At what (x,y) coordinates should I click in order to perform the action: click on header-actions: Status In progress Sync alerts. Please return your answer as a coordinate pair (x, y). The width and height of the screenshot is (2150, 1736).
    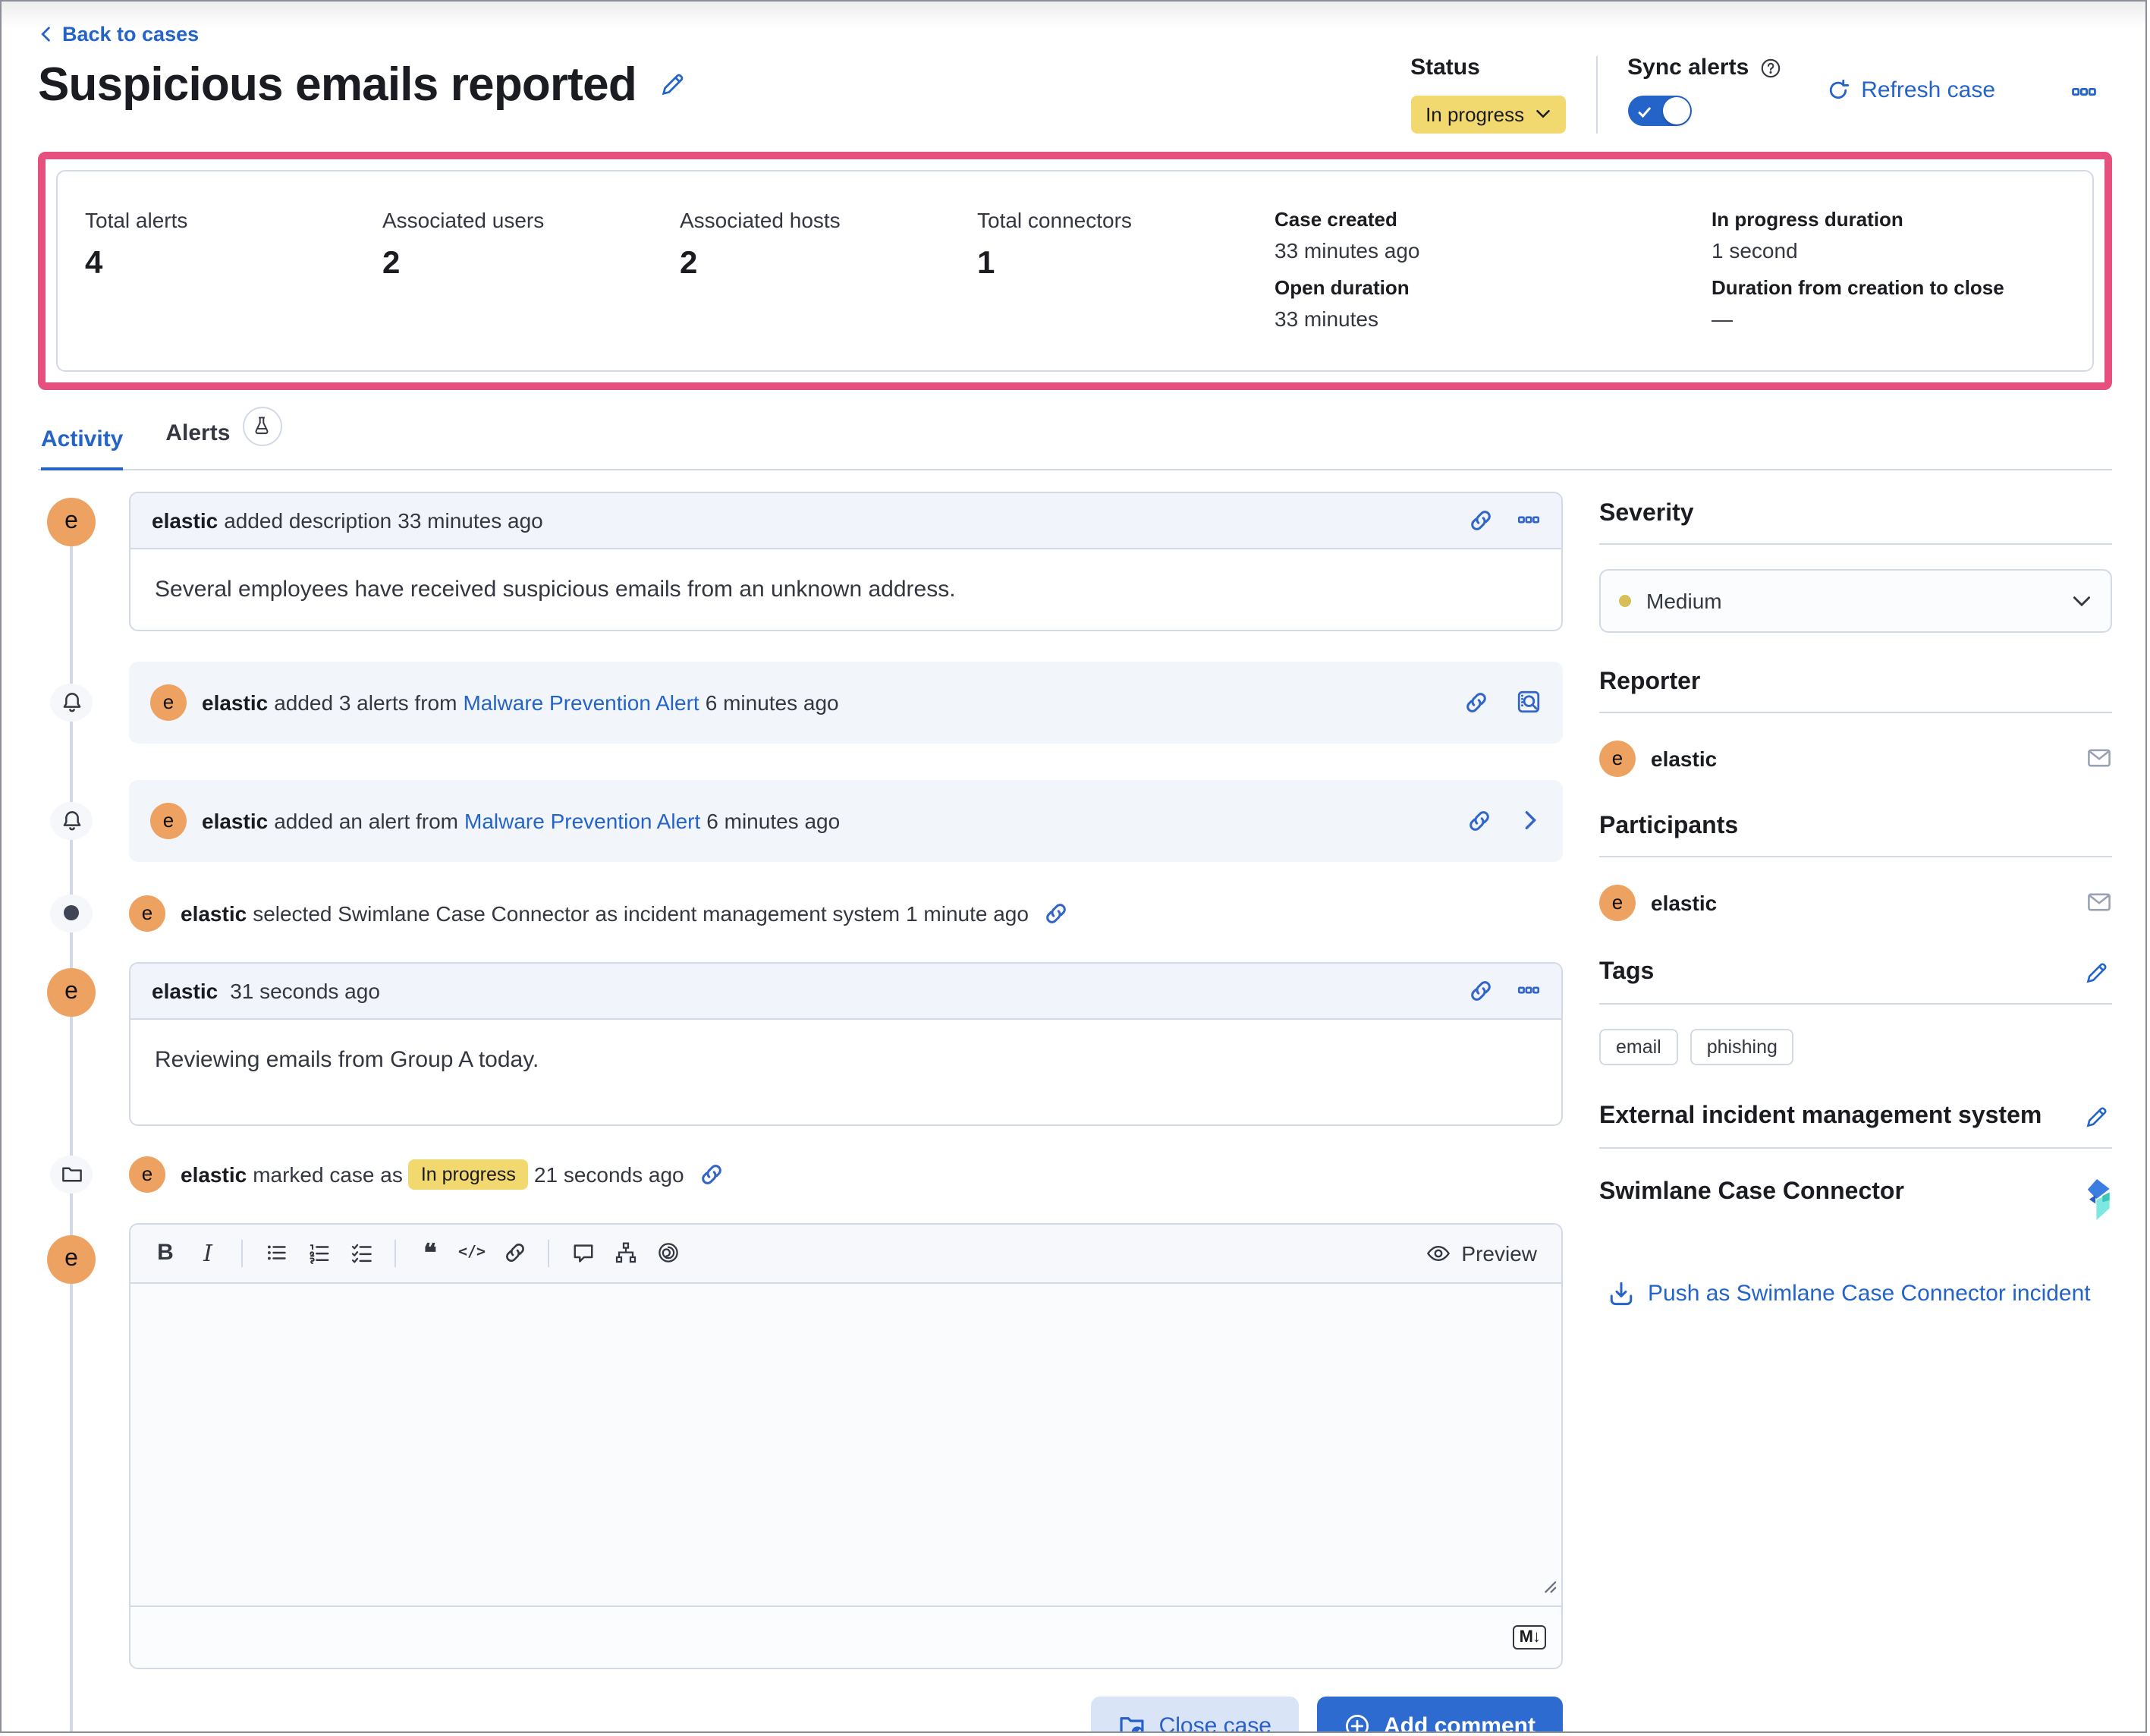
    Looking at the image, I should click on (1761, 94).